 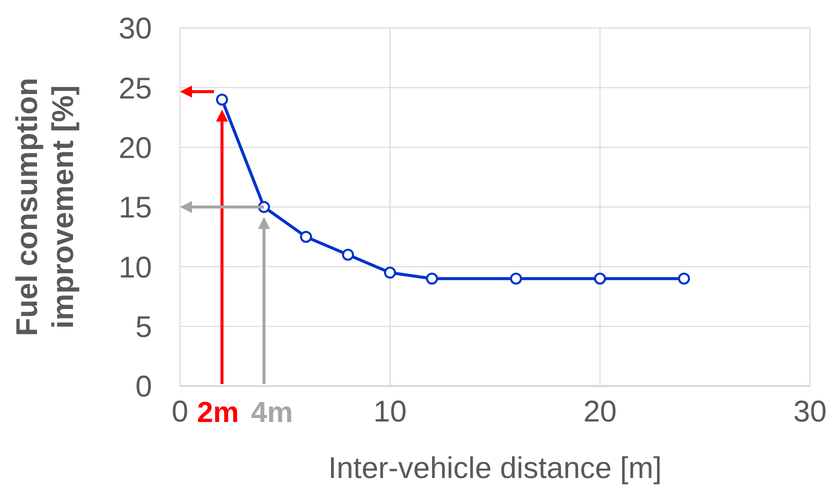 I want to click on y-tick-label: 15, so click(x=135, y=208).